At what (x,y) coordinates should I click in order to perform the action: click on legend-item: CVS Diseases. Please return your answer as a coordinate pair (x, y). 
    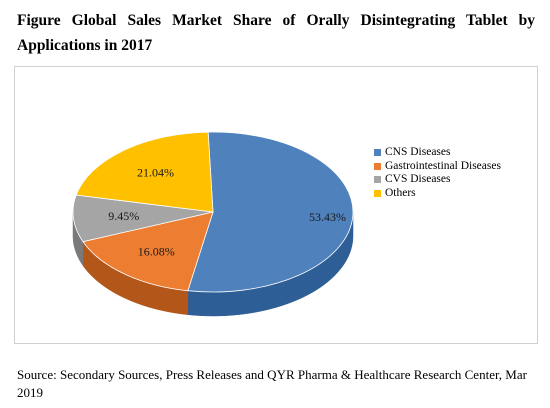
    Looking at the image, I should click on (437, 180).